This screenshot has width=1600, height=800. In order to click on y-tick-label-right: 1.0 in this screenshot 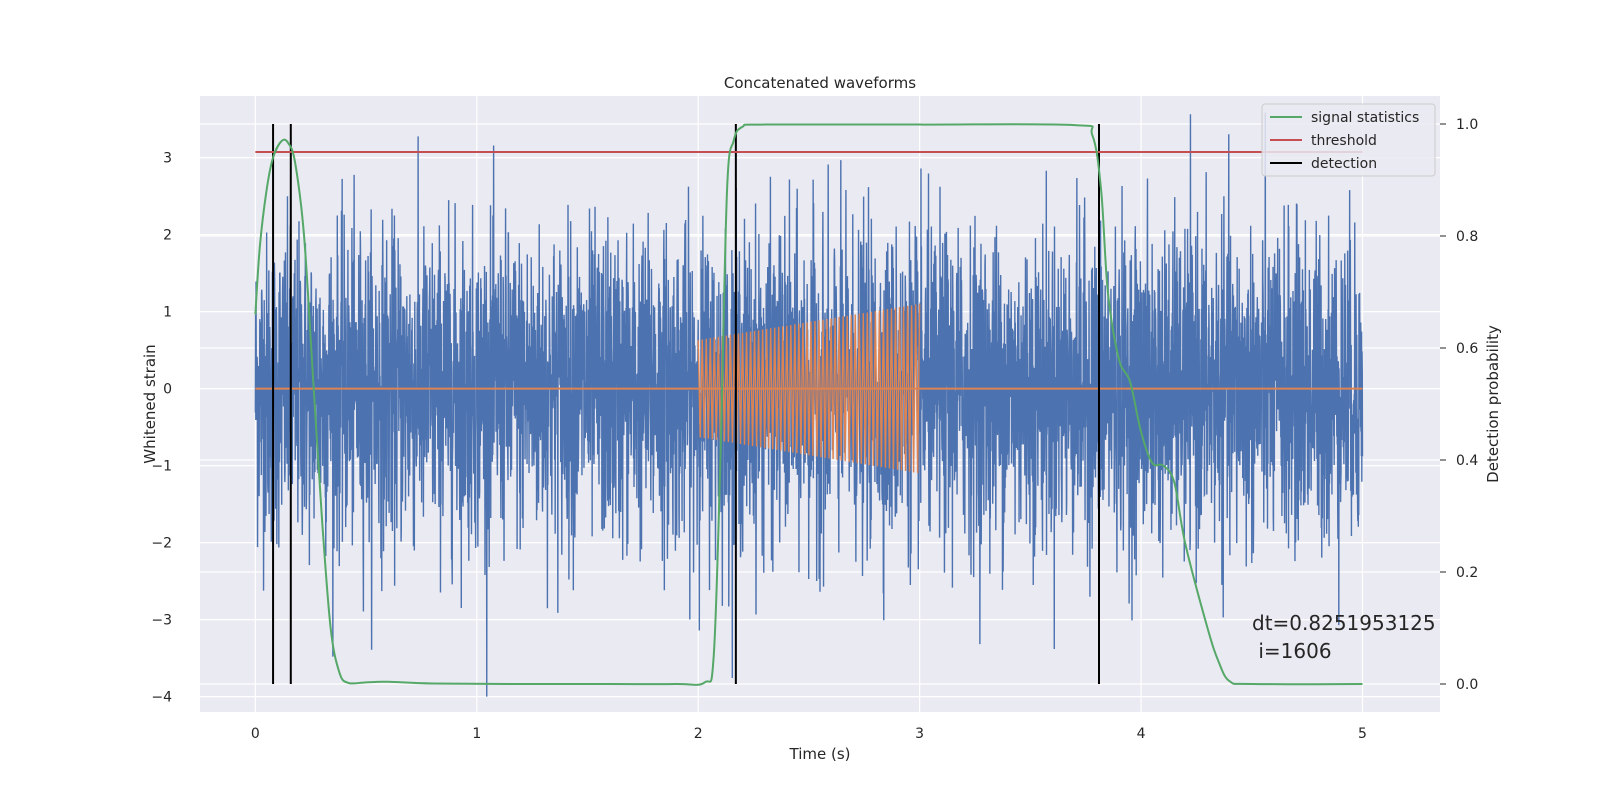, I will do `click(1467, 125)`.